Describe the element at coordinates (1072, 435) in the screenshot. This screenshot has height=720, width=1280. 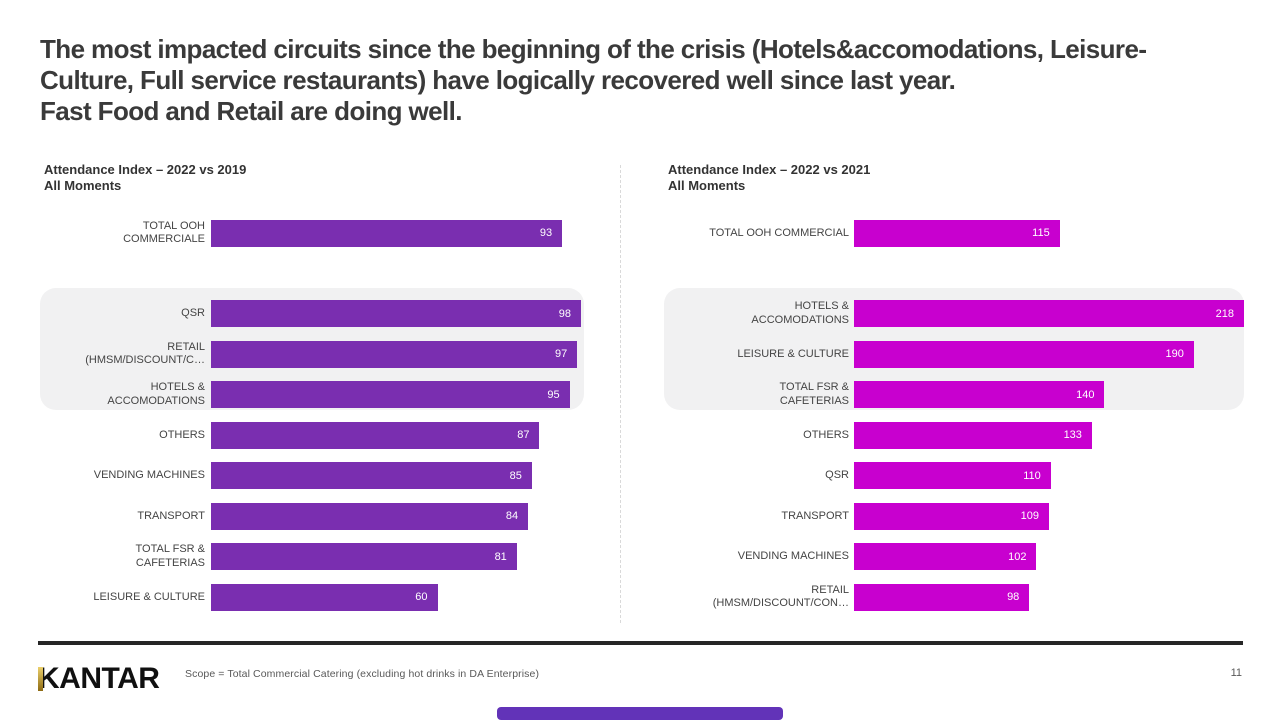
I see `value-label: 133` at that location.